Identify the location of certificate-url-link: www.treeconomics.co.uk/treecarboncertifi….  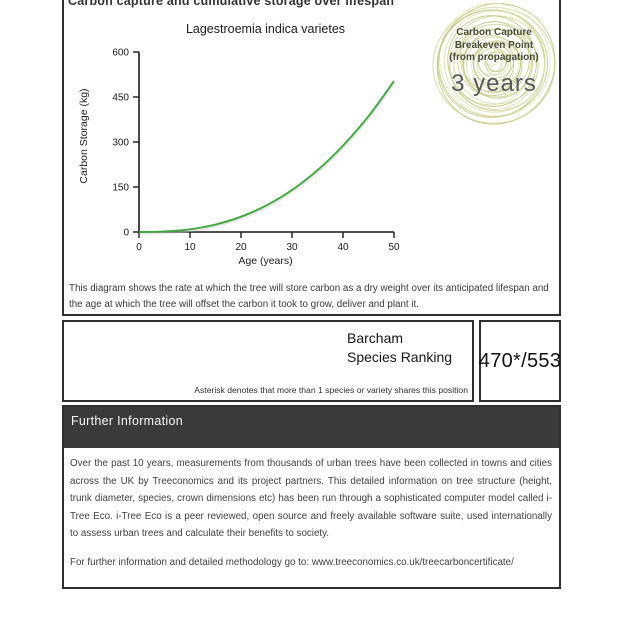
(412, 562).